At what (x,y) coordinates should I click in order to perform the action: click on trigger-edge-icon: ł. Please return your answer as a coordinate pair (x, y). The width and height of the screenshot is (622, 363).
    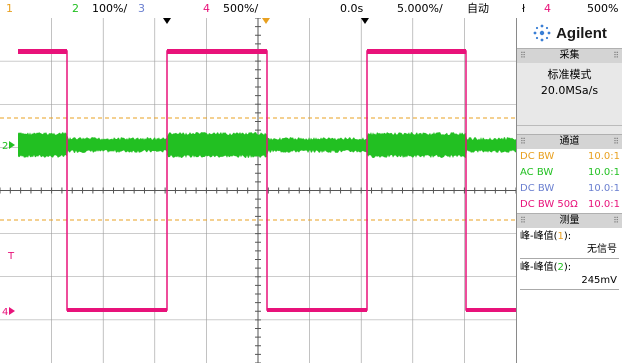
    Looking at the image, I should click on (524, 8).